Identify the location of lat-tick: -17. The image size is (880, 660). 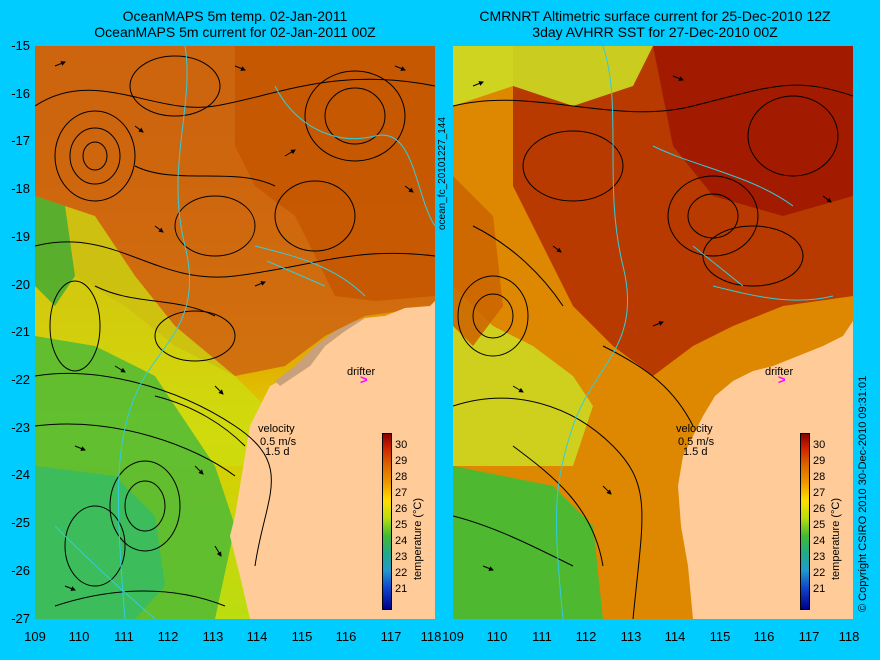
(20, 140).